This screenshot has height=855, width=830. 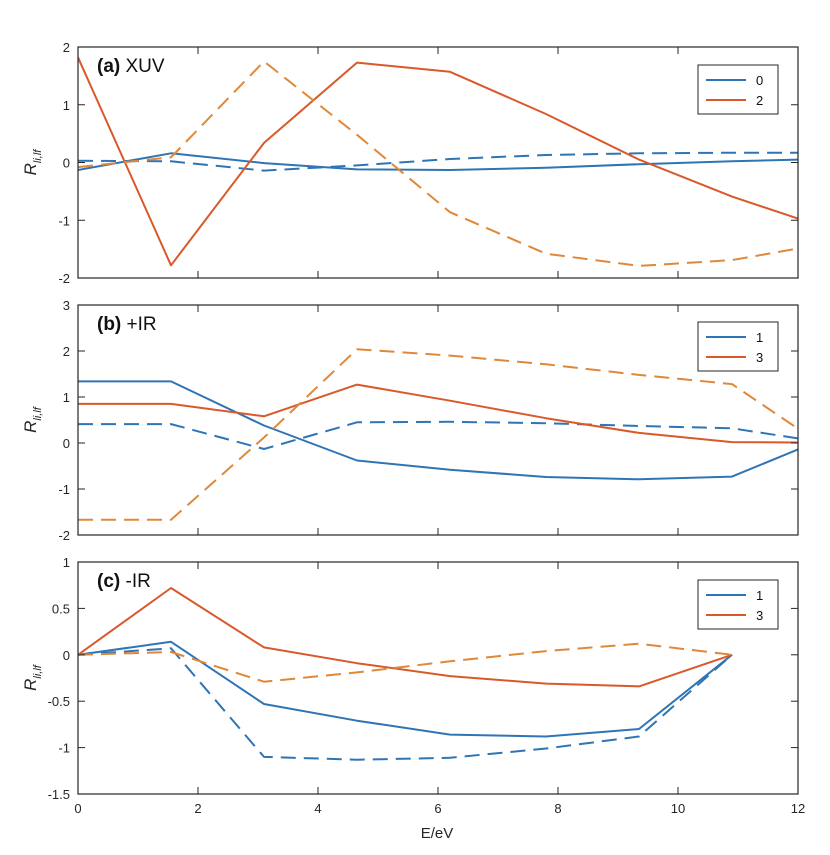 I want to click on y-tick-label: 0.5, so click(x=61, y=608).